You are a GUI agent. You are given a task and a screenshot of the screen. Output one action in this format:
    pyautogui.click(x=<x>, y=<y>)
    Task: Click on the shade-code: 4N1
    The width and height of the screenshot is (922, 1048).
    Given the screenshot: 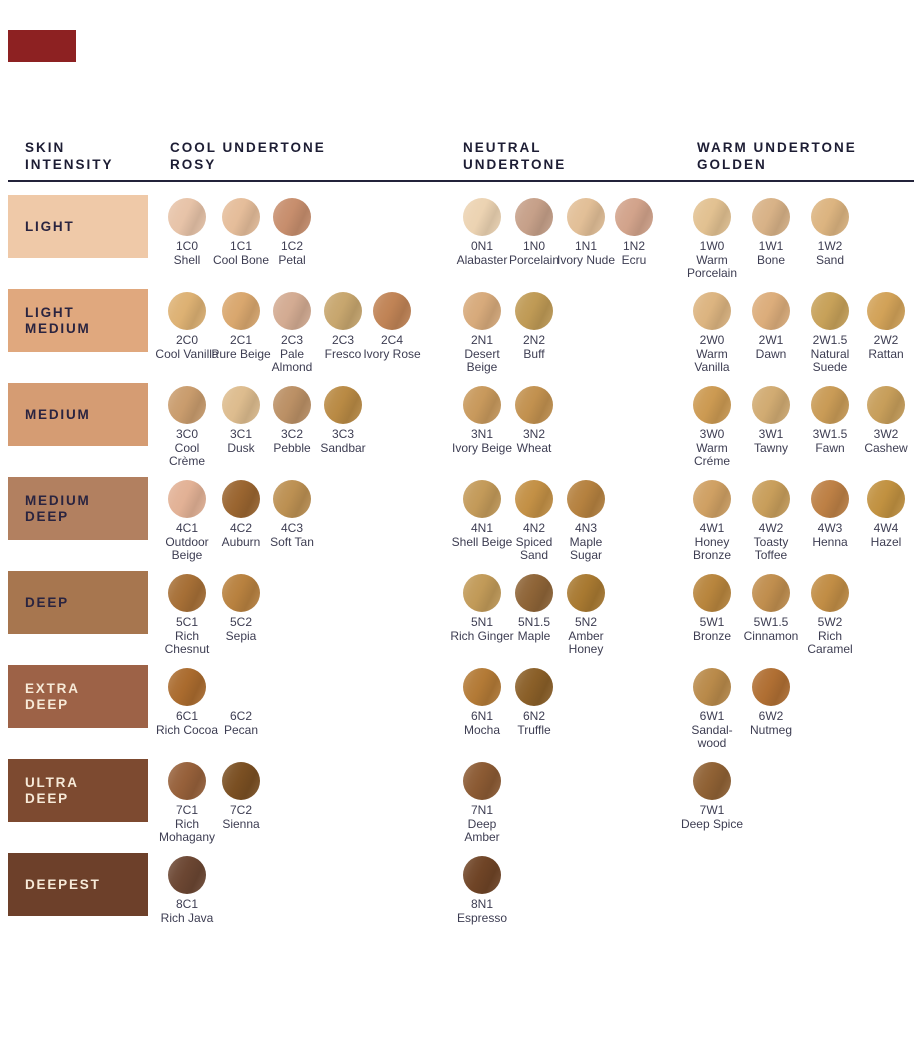 What is the action you would take?
    pyautogui.click(x=481, y=528)
    